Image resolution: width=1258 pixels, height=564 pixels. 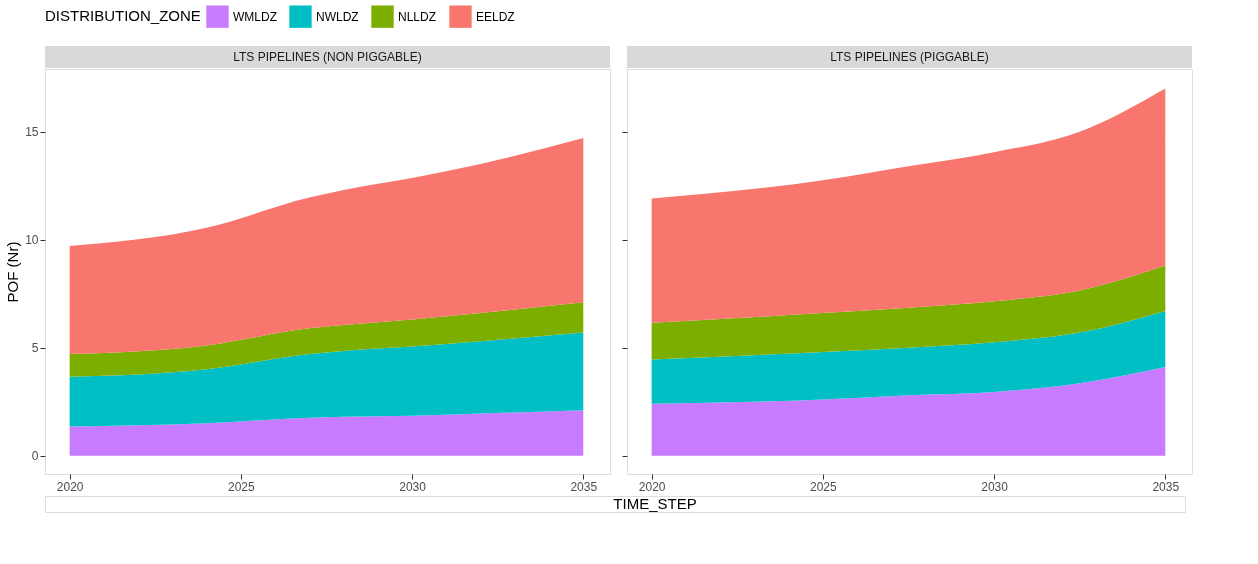 I want to click on y-tick-label: 15, so click(x=32, y=132).